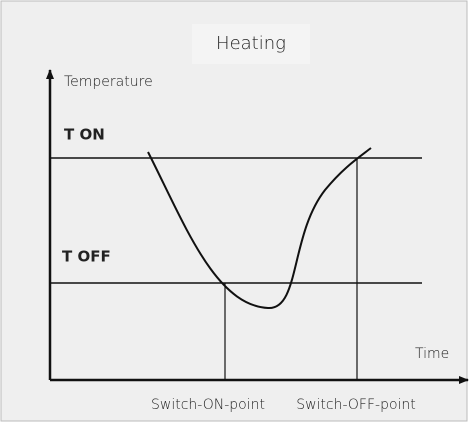 This screenshot has height=423, width=471. I want to click on t-on-label: T ON, so click(84, 135).